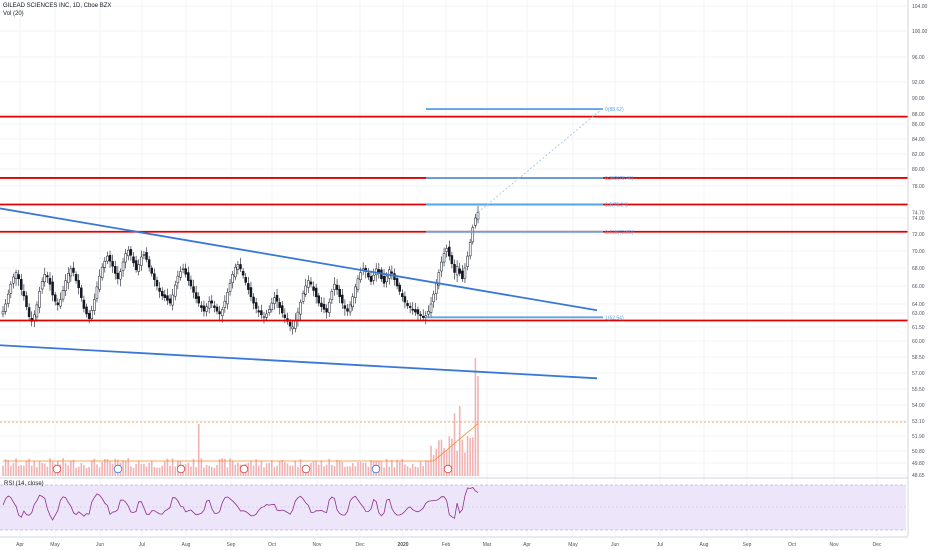 This screenshot has width=932, height=550. Describe the element at coordinates (20, 545) in the screenshot. I see `time-tick-label-0: Apr` at that location.